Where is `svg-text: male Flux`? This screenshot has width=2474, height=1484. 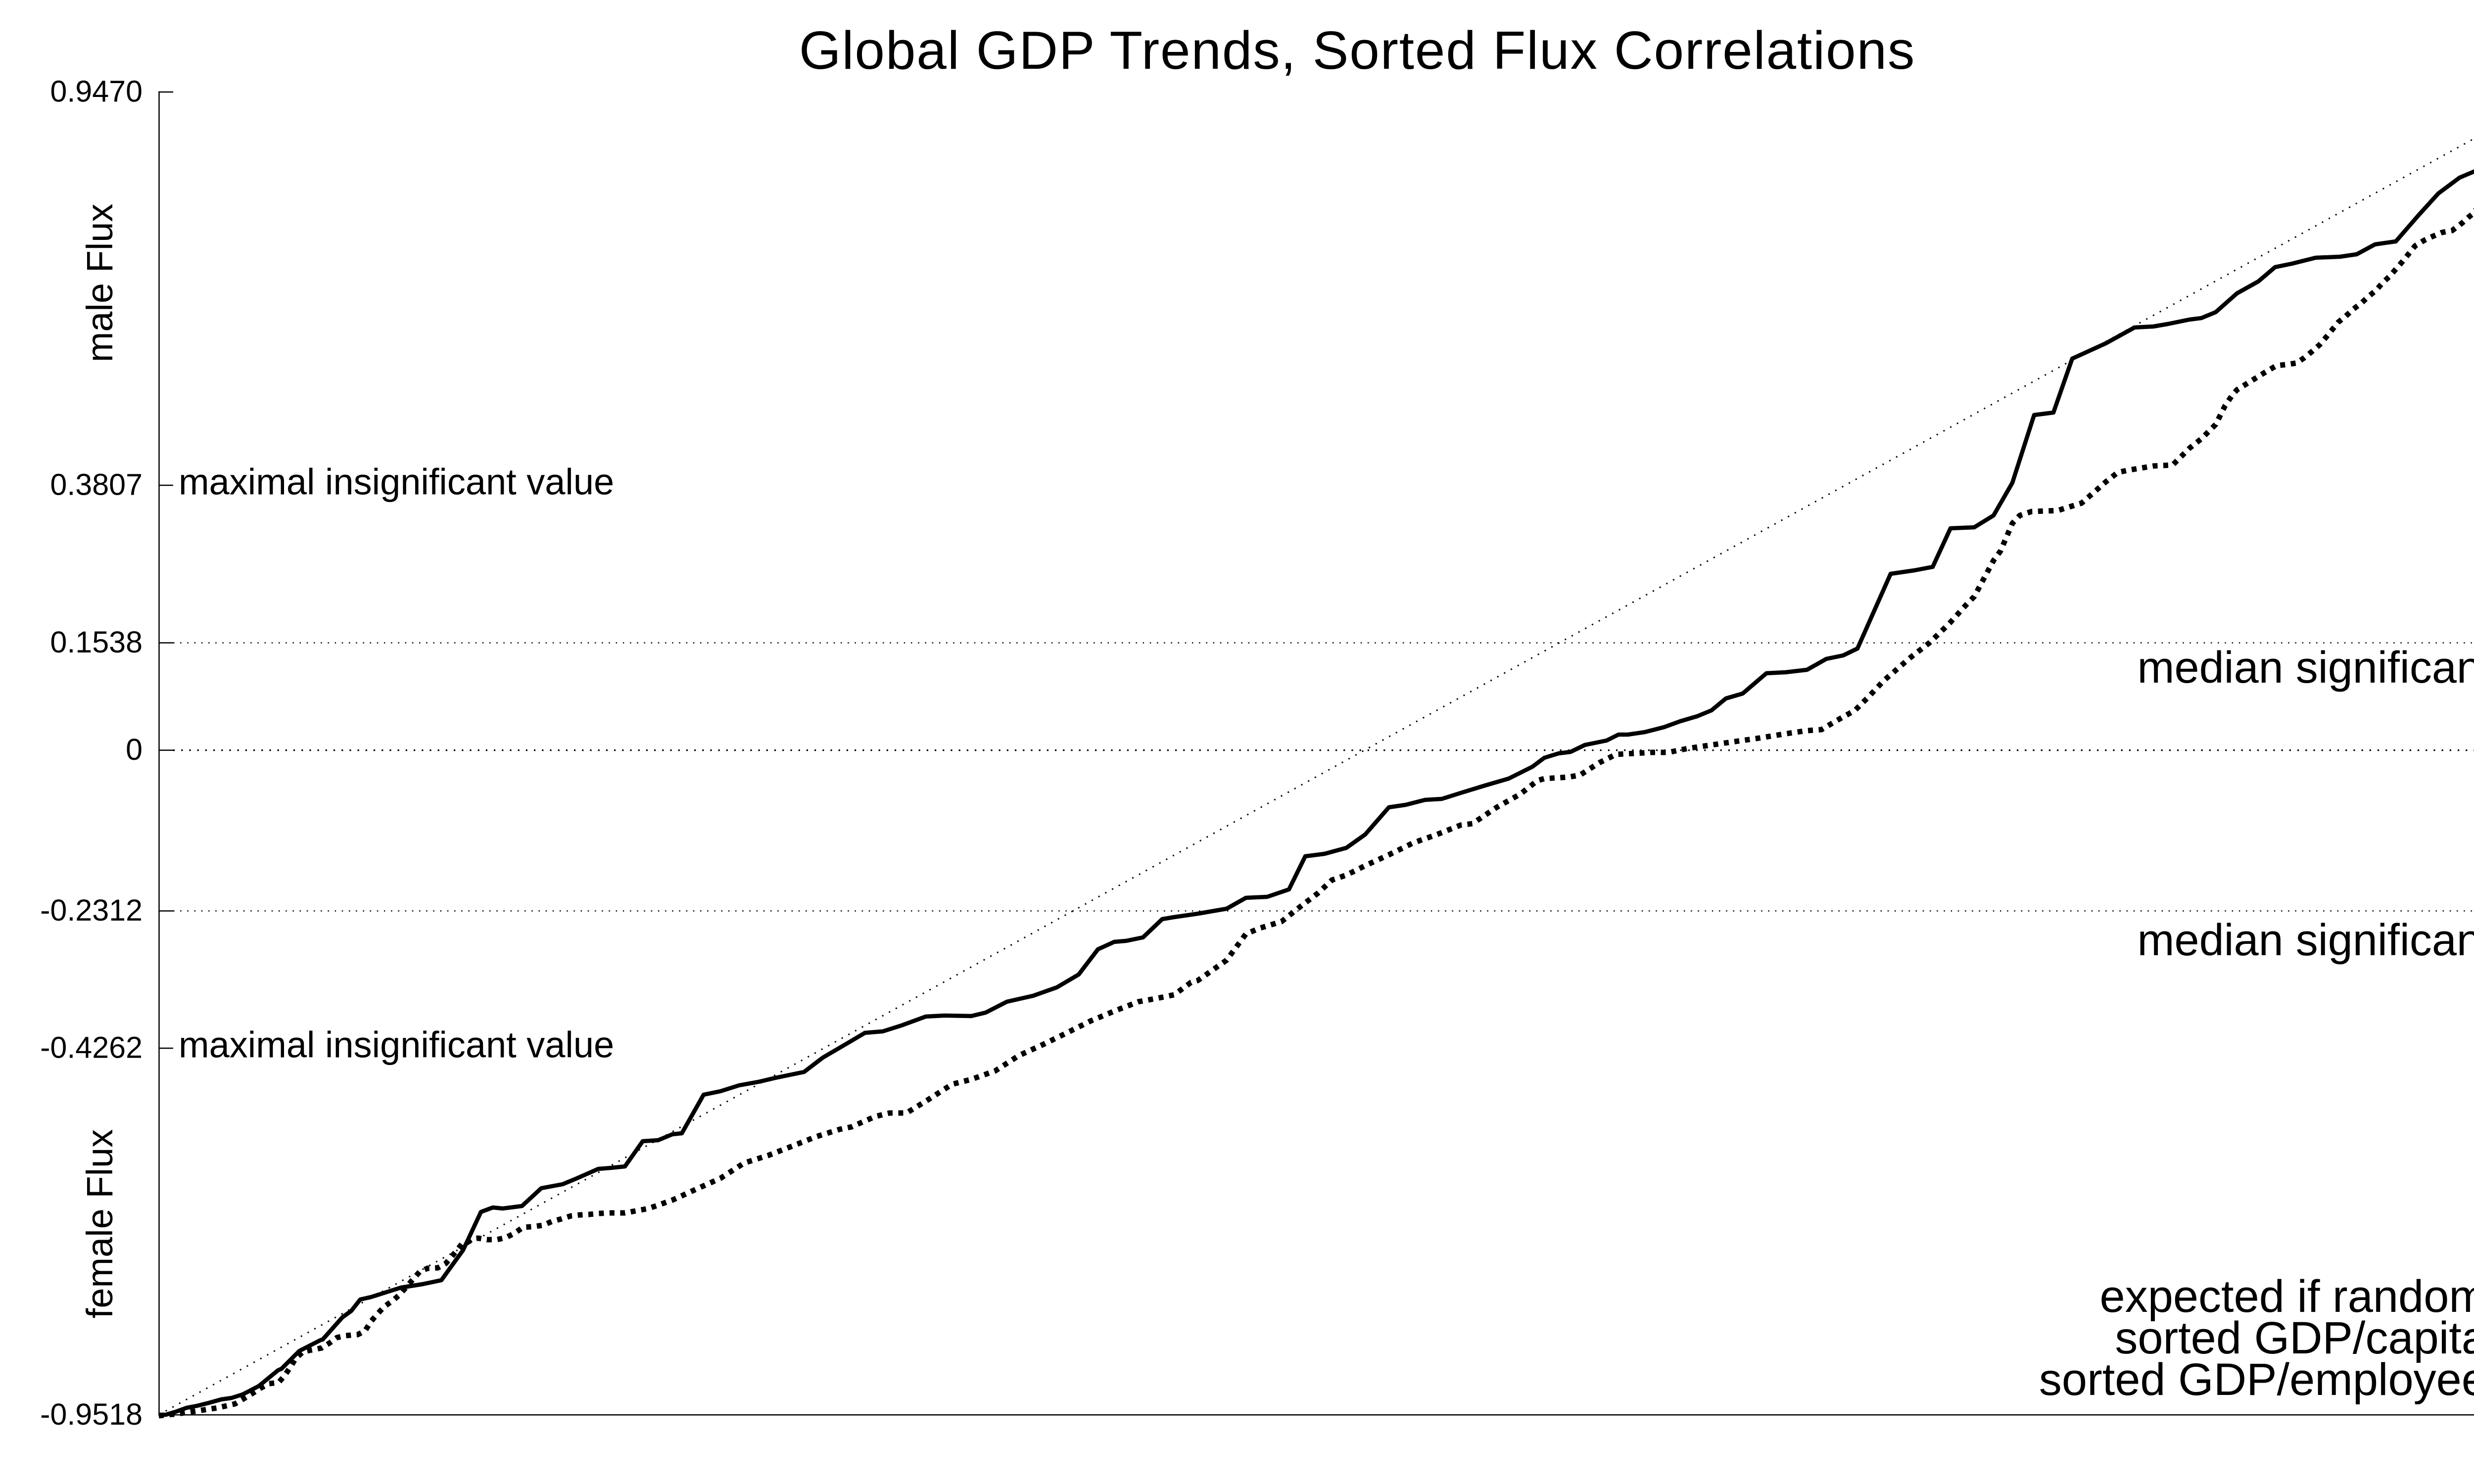
svg-text: male Flux is located at coordinates (100, 283).